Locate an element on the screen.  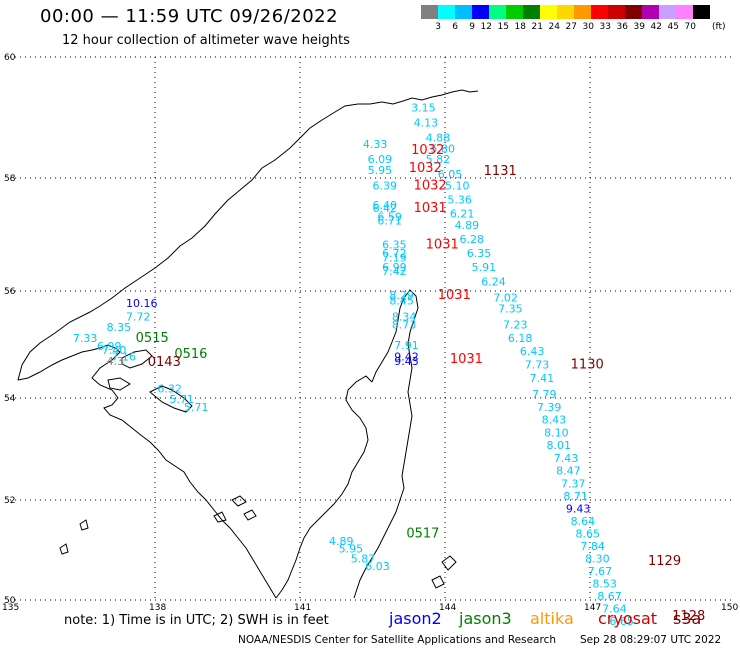
lon-label: 141 is located at coordinates (302, 608).